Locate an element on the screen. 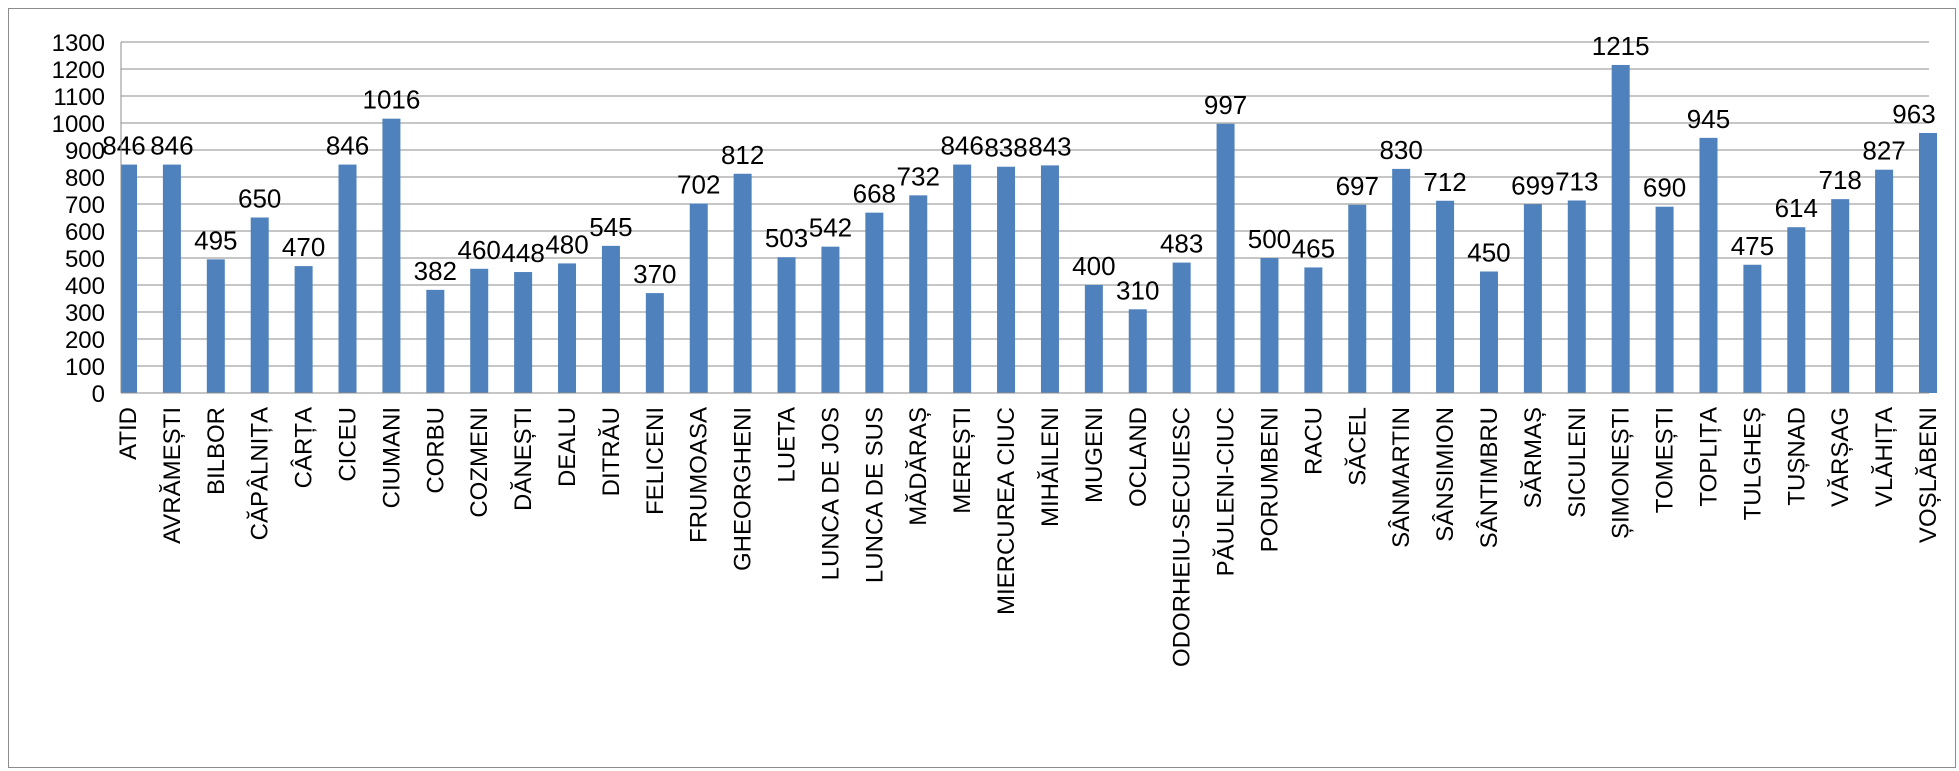 The image size is (1959, 771). category-label: RACU is located at coordinates (1313, 441).